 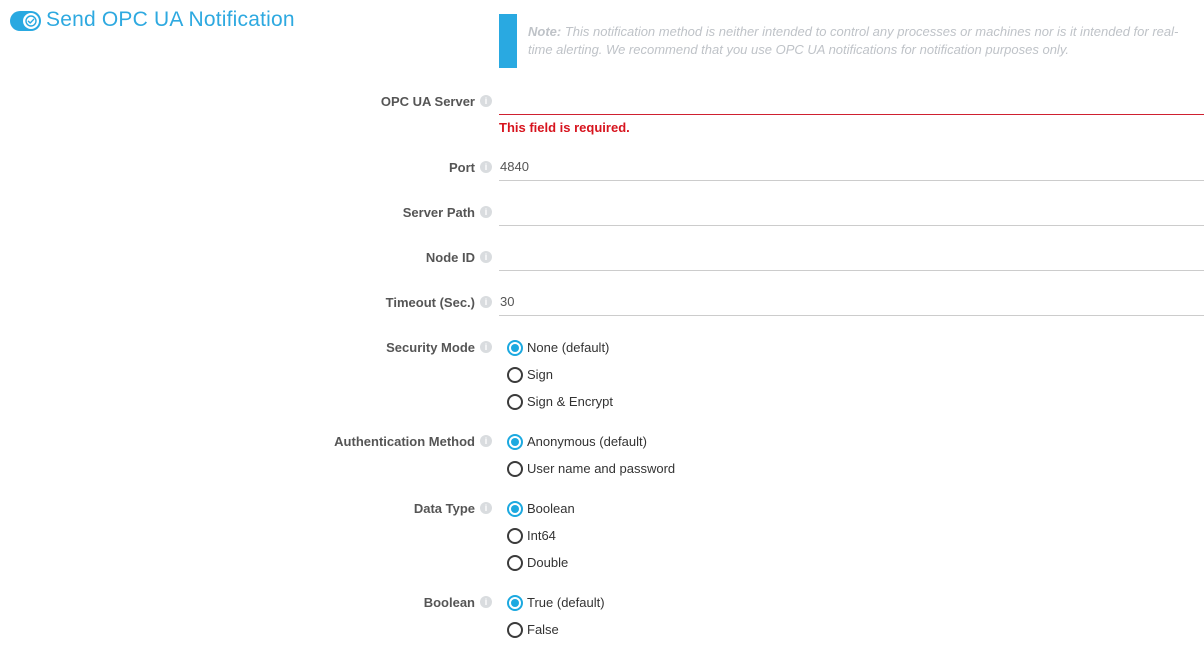 What do you see at coordinates (855, 401) in the screenshot?
I see `security-mode-option: Sign & Encrypt` at bounding box center [855, 401].